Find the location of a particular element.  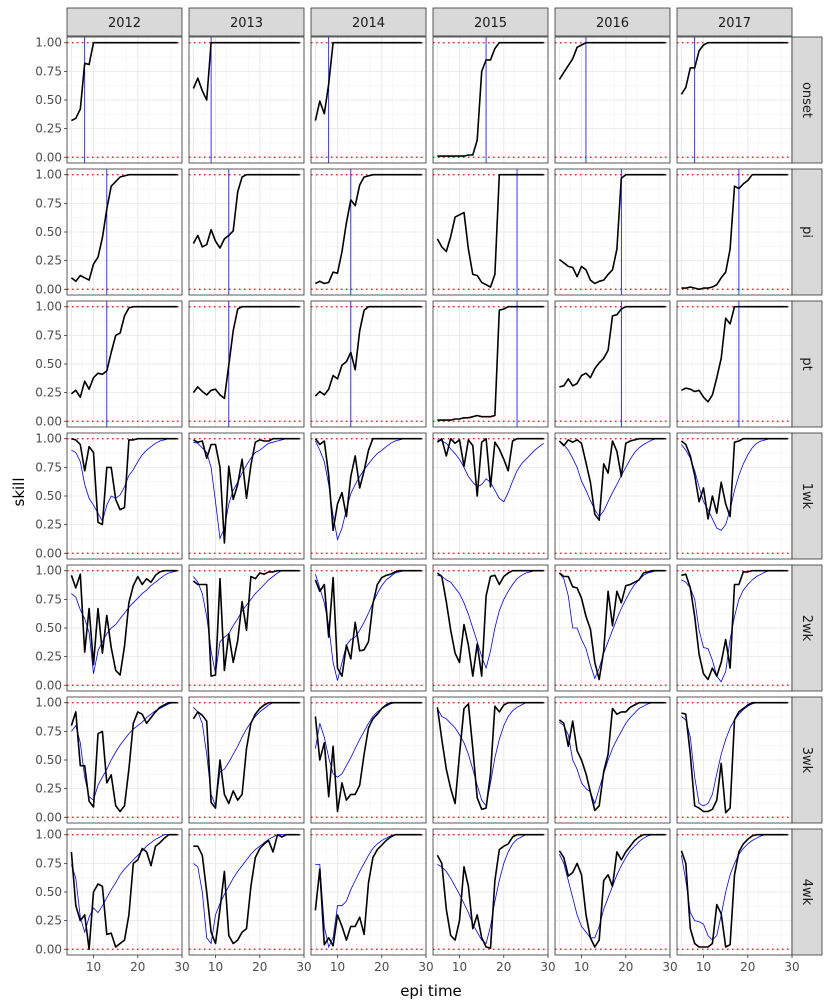

panel-onset-2012 is located at coordinates (124, 100).